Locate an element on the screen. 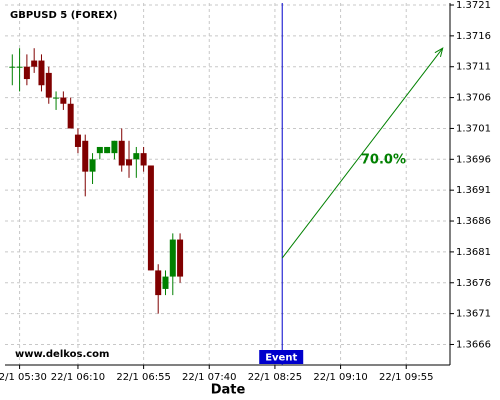  x-tick-label: 22/1 05:30 is located at coordinates (23, 377).